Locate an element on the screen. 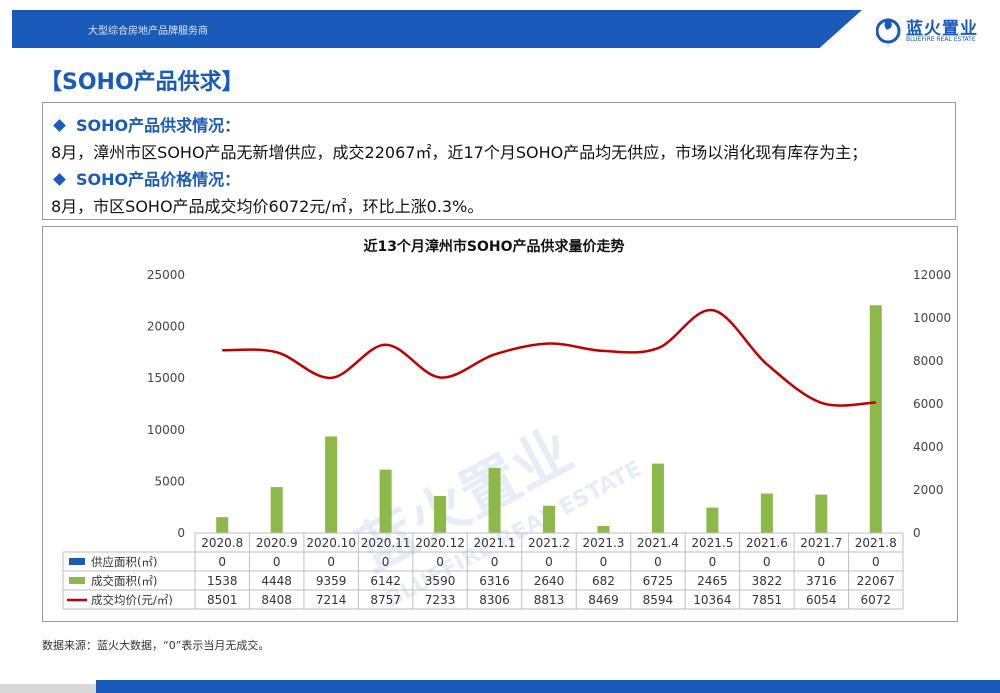  table-cell-value: 7233 is located at coordinates (440, 600).